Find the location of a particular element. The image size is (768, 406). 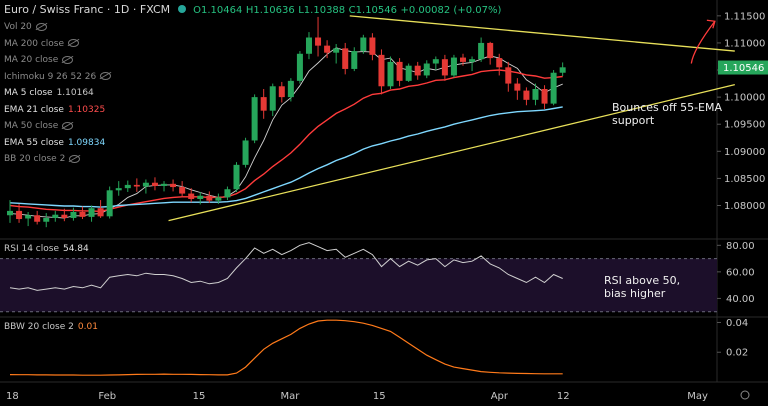

time-tick-label: Mar is located at coordinates (291, 396).